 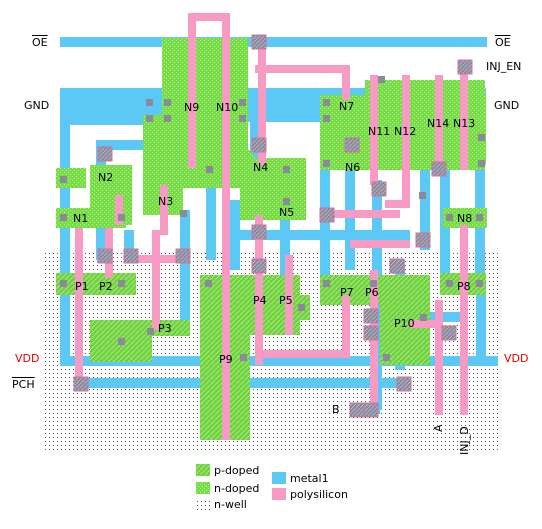 What do you see at coordinates (372, 292) in the screenshot?
I see `transistor-label-p6: P6` at bounding box center [372, 292].